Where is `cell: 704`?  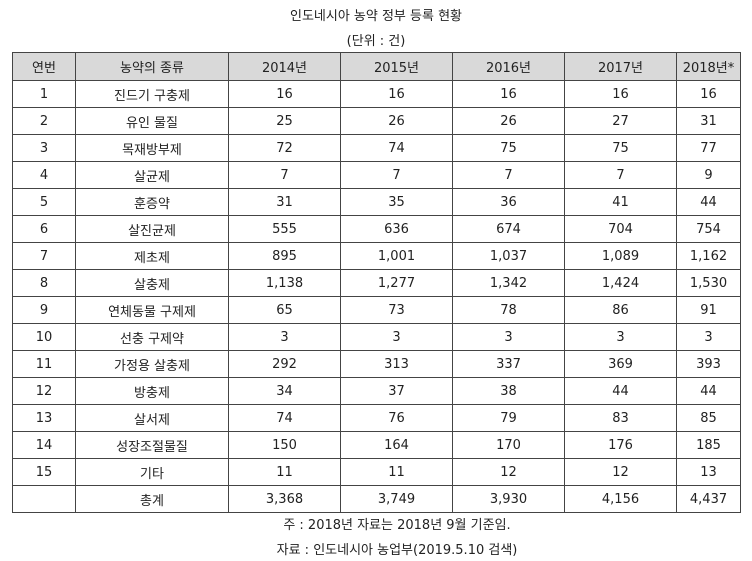
cell: 704 is located at coordinates (620, 229).